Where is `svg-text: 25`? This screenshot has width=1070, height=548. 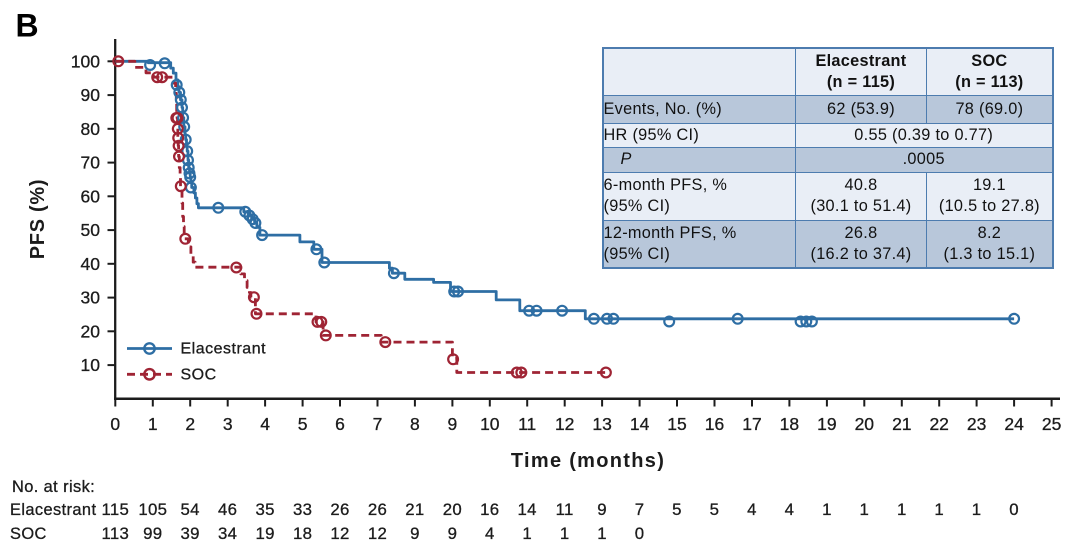 svg-text: 25 is located at coordinates (1051, 424).